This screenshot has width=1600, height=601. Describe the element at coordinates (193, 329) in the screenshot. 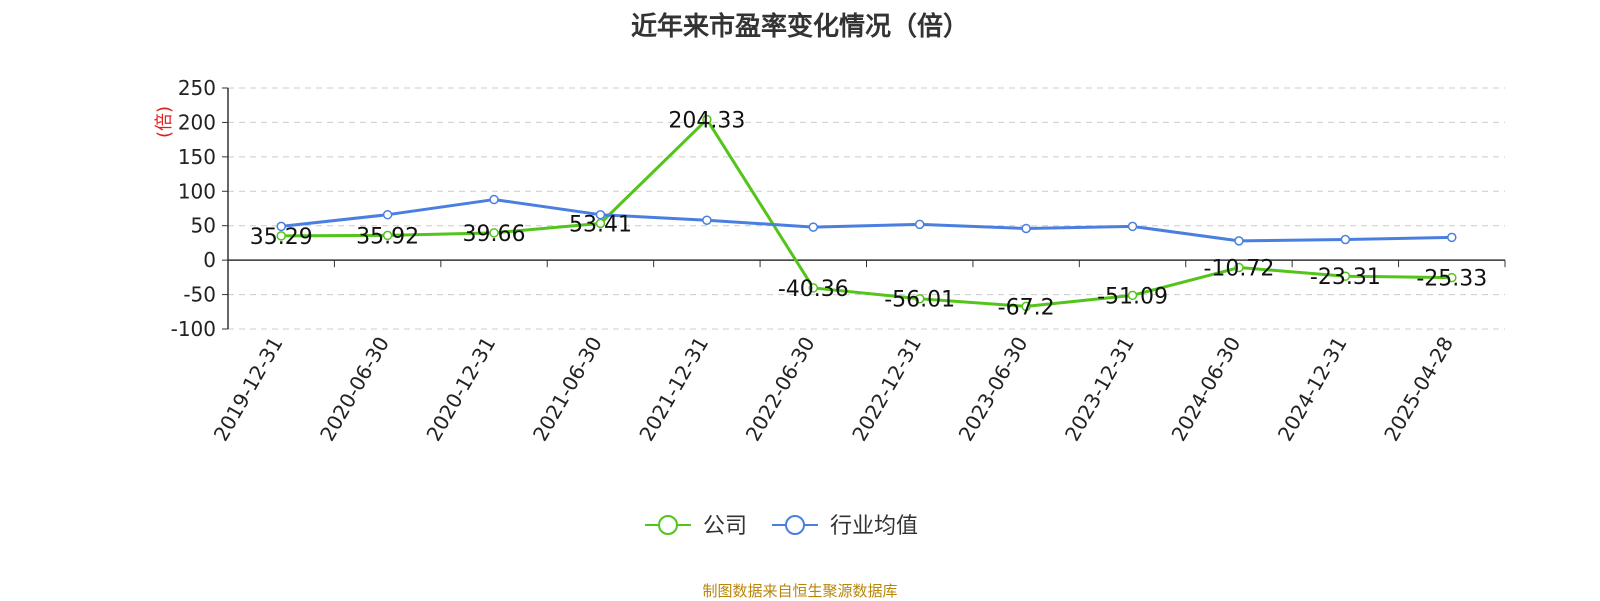

I see `y-tick-label: -100` at that location.